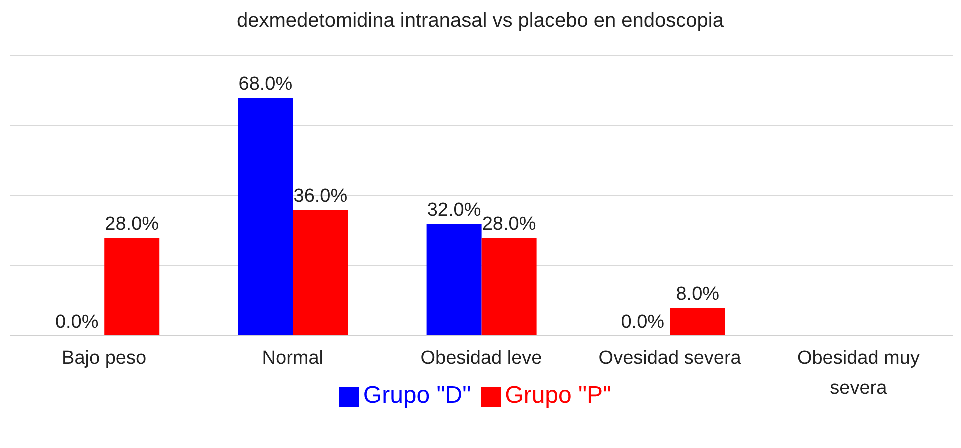  Describe the element at coordinates (698, 294) in the screenshot. I see `data-label: 8.0%` at that location.